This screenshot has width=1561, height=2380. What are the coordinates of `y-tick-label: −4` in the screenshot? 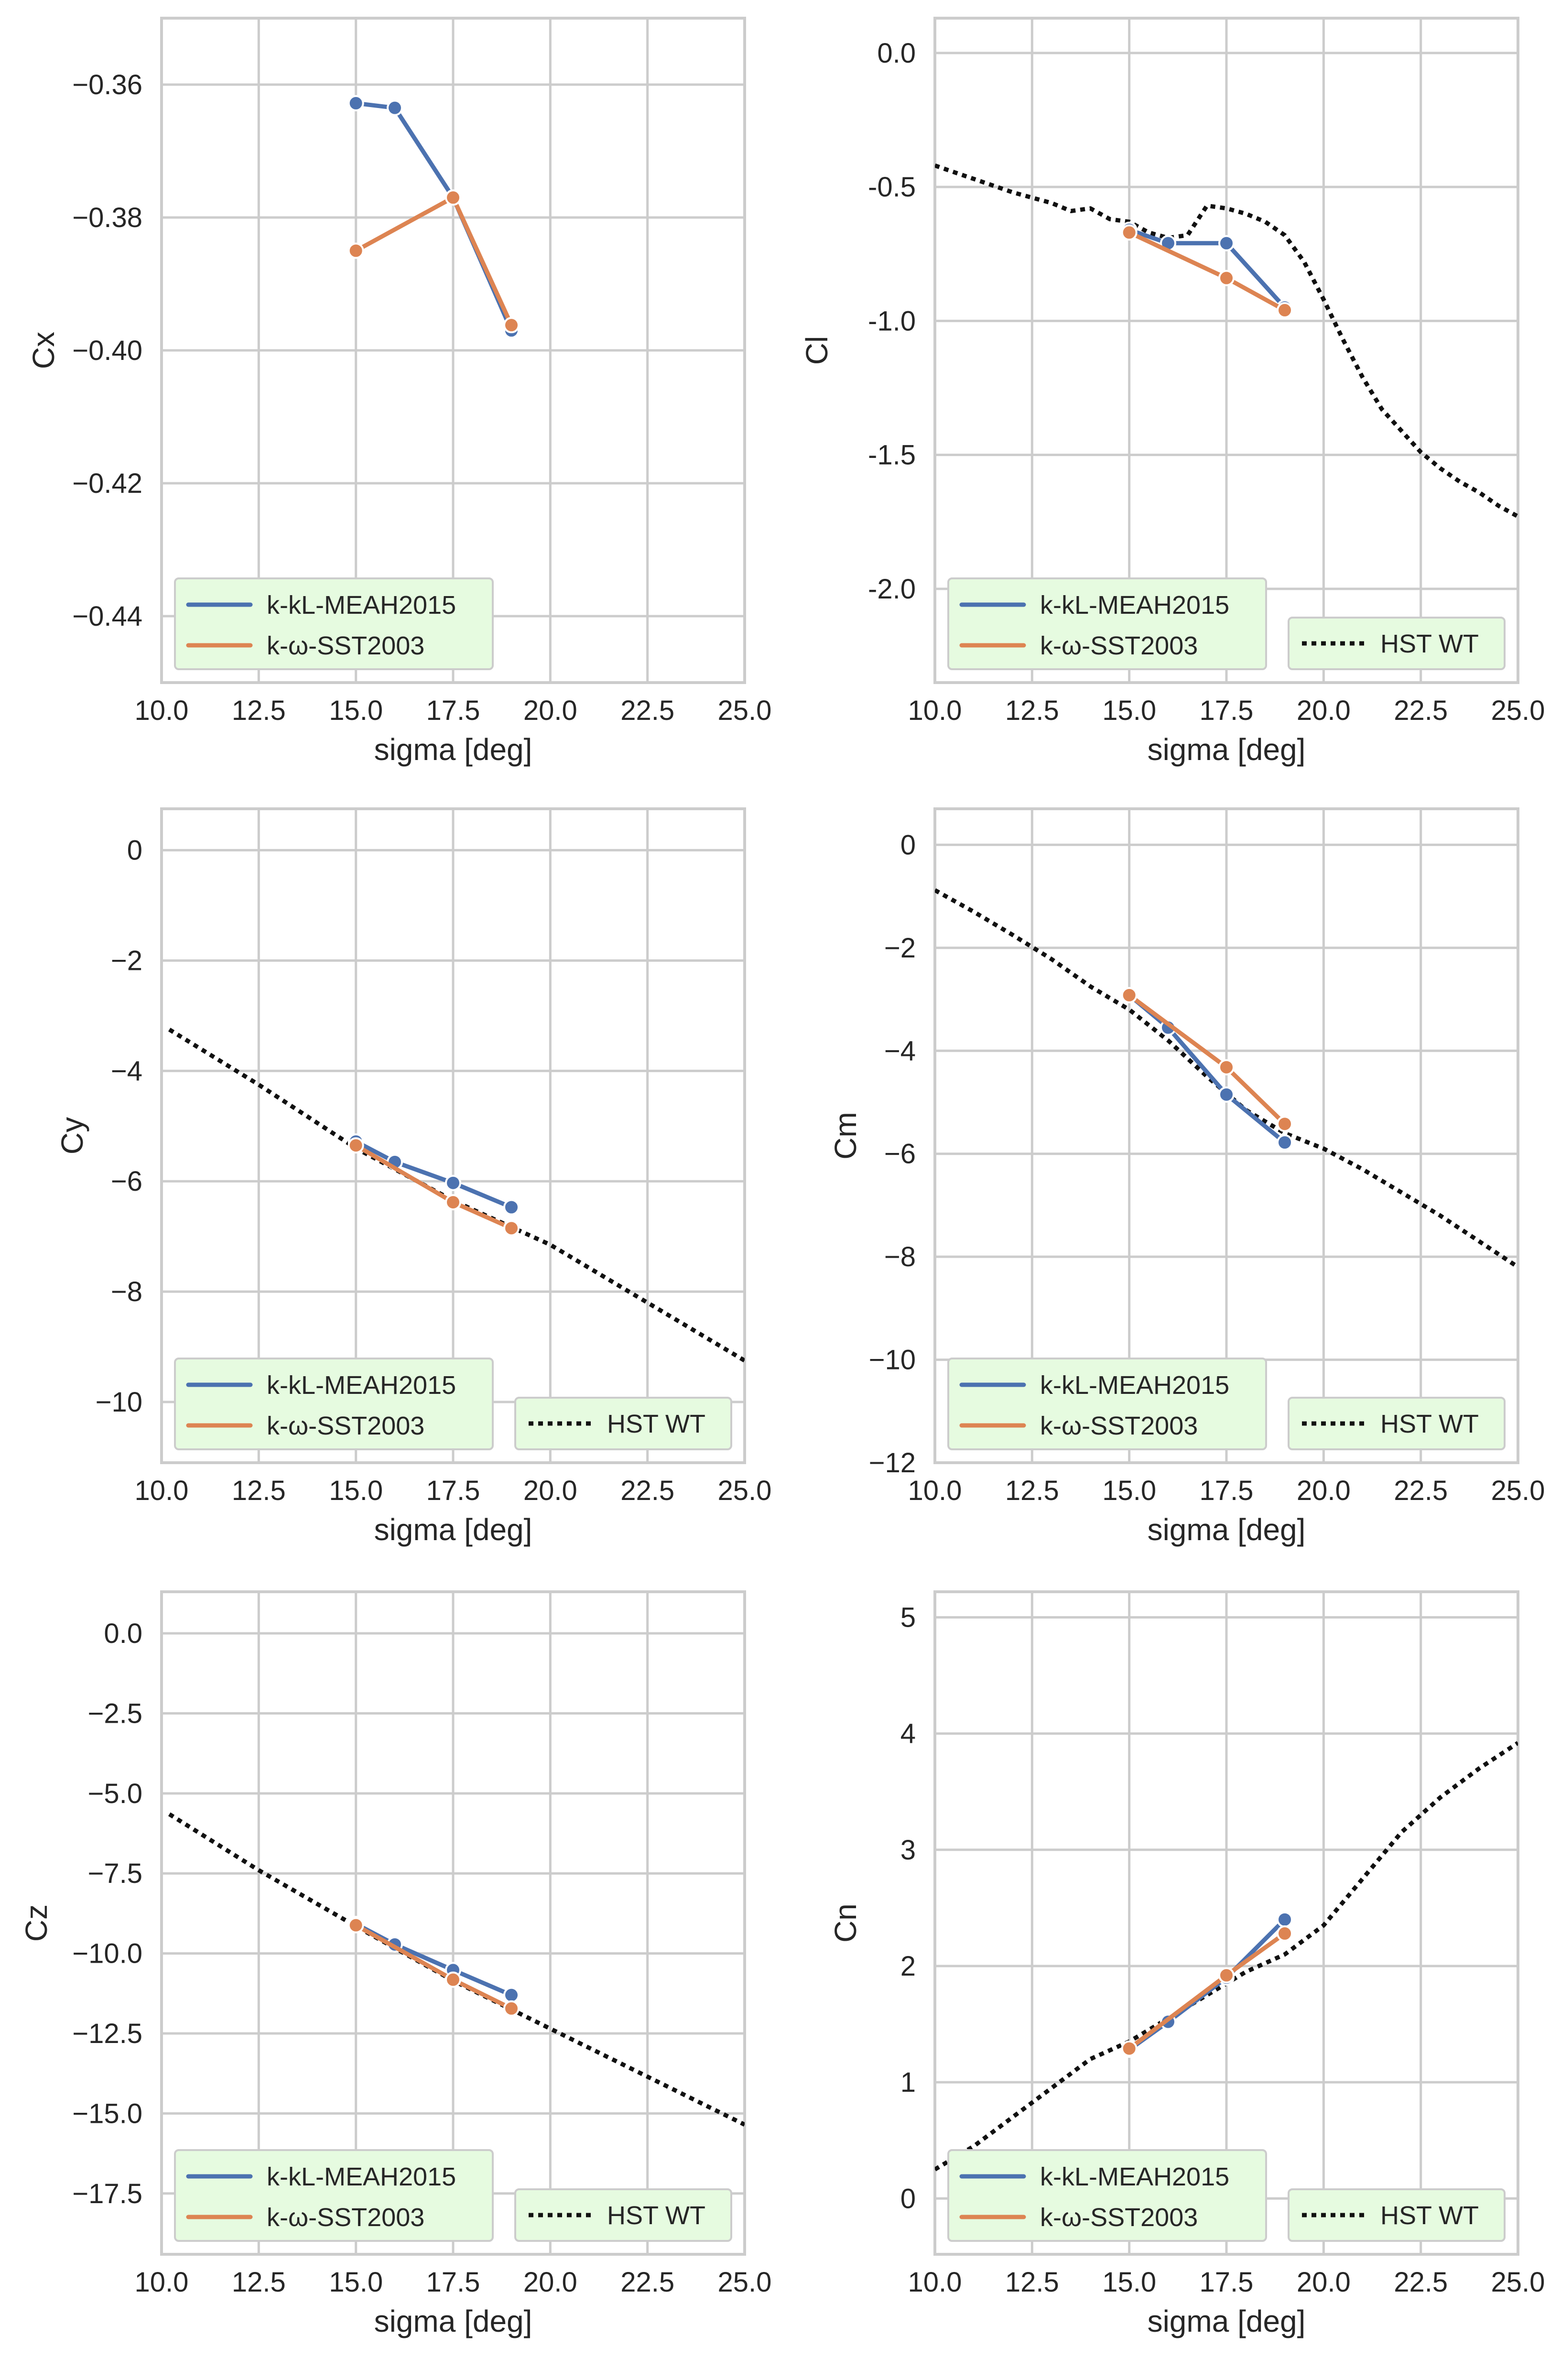 It's located at (900, 1050).